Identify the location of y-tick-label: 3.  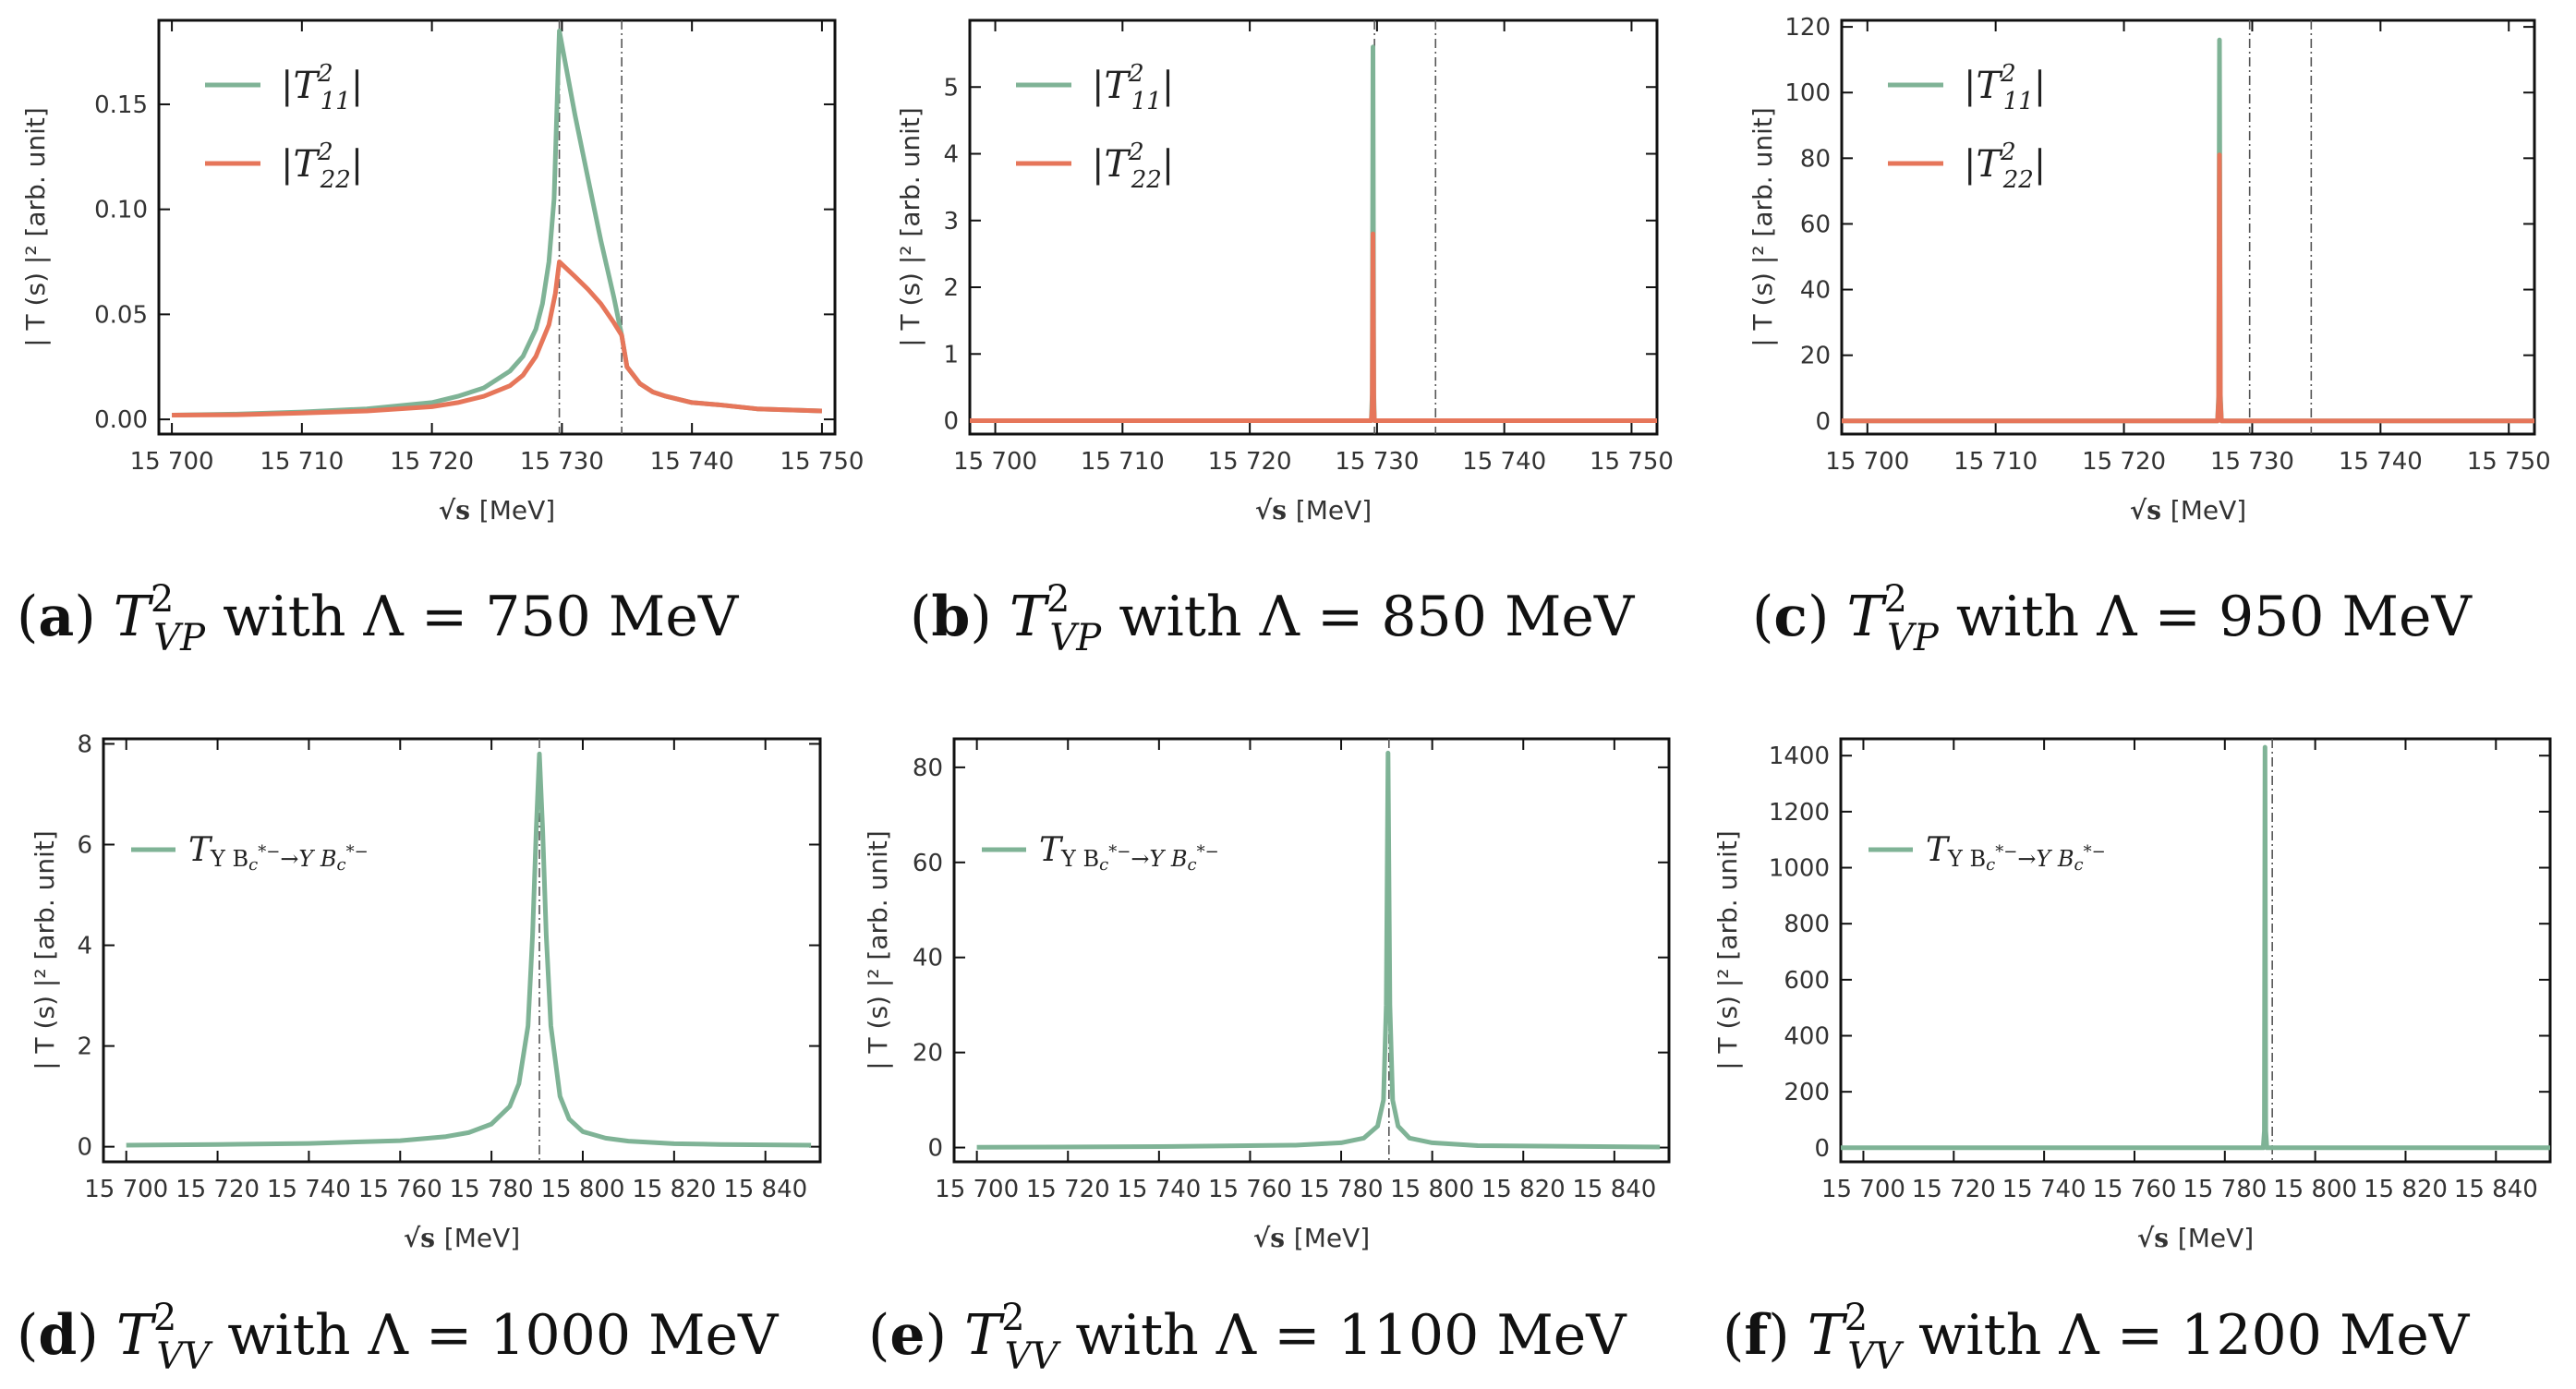
(951, 222).